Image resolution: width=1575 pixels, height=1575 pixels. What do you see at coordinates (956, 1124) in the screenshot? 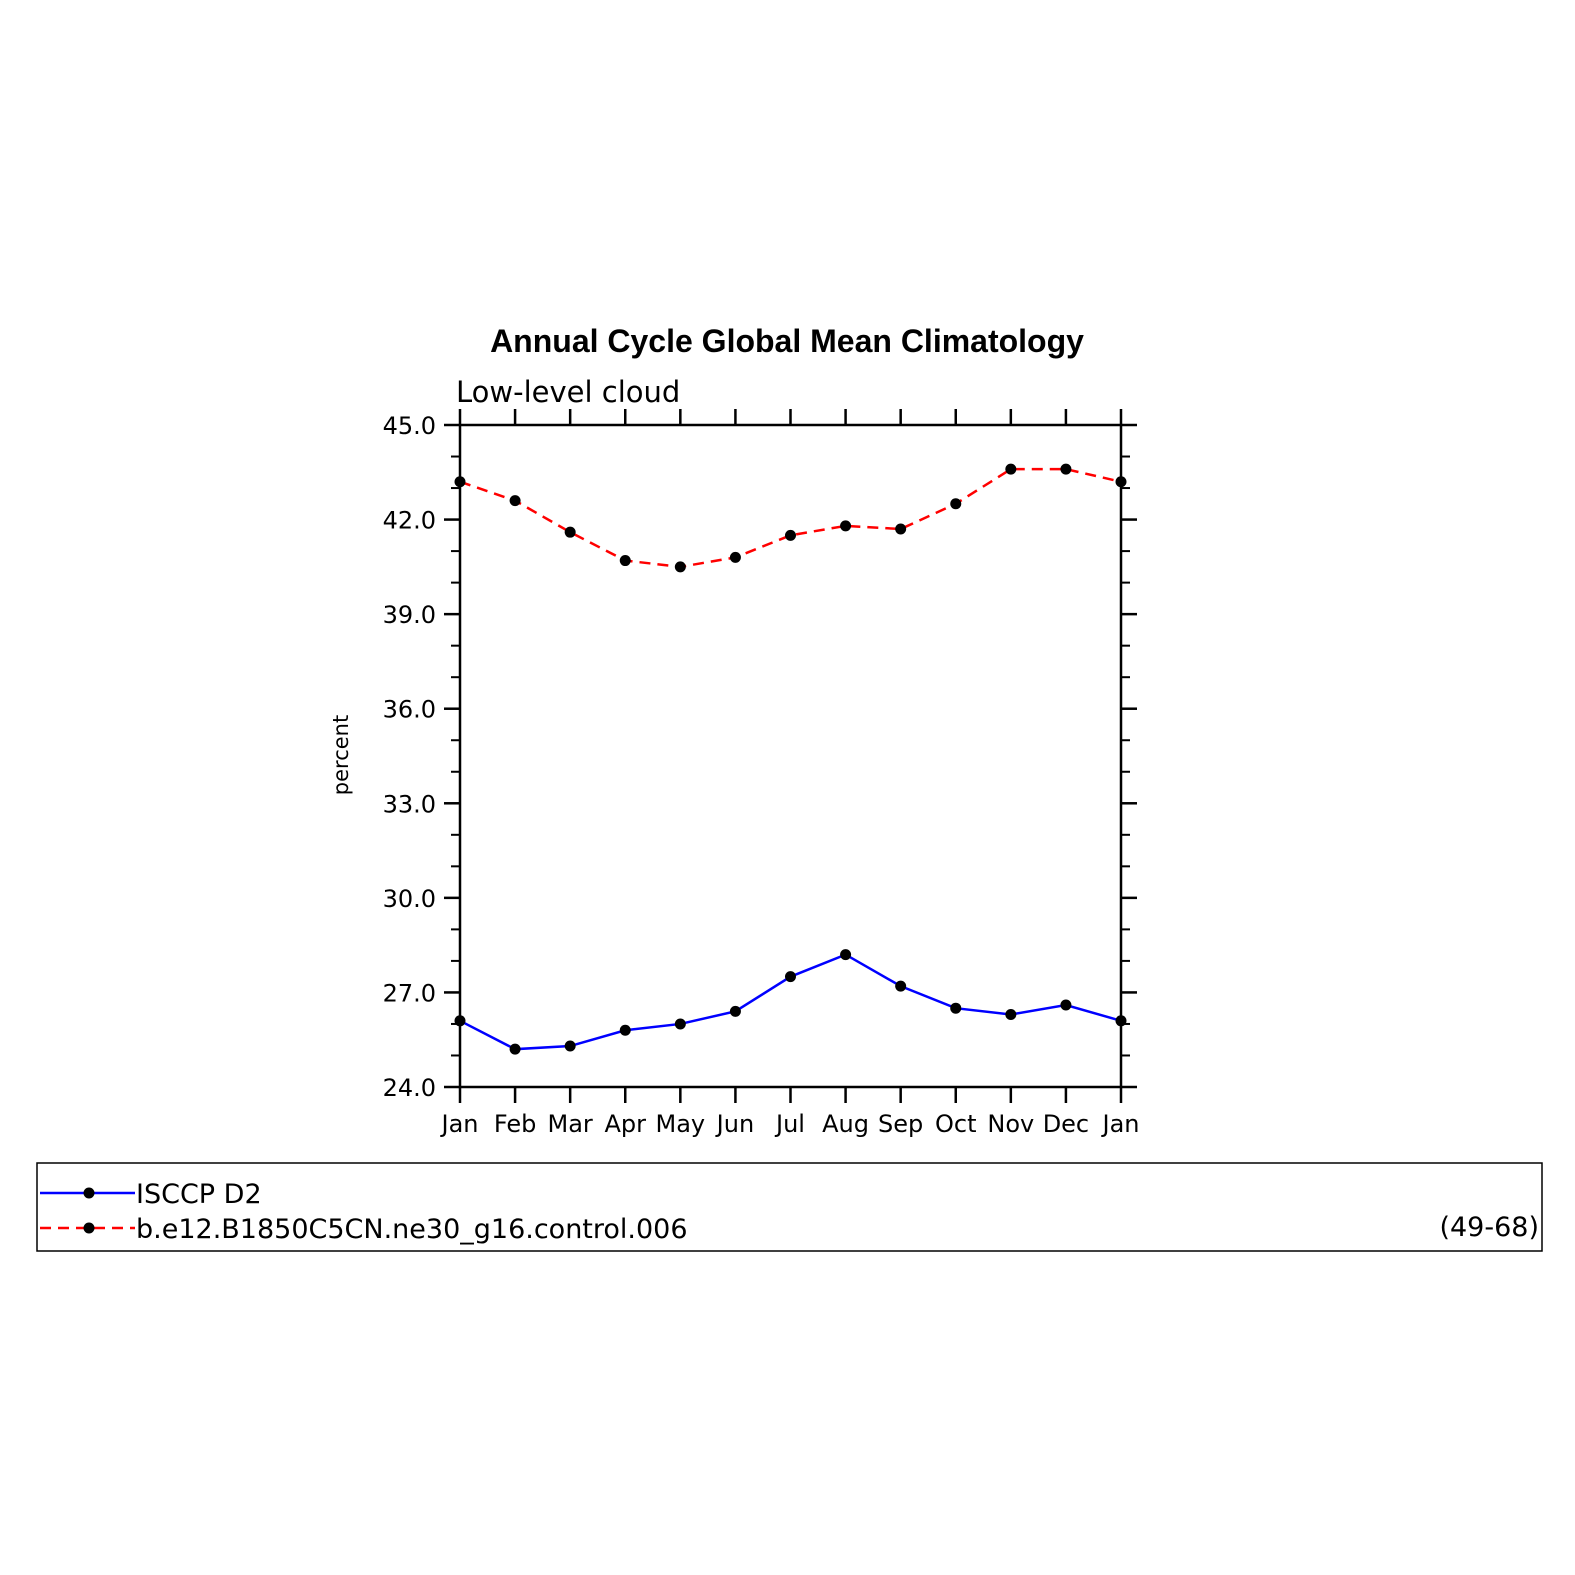
I see `x-tick-label: Oct` at bounding box center [956, 1124].